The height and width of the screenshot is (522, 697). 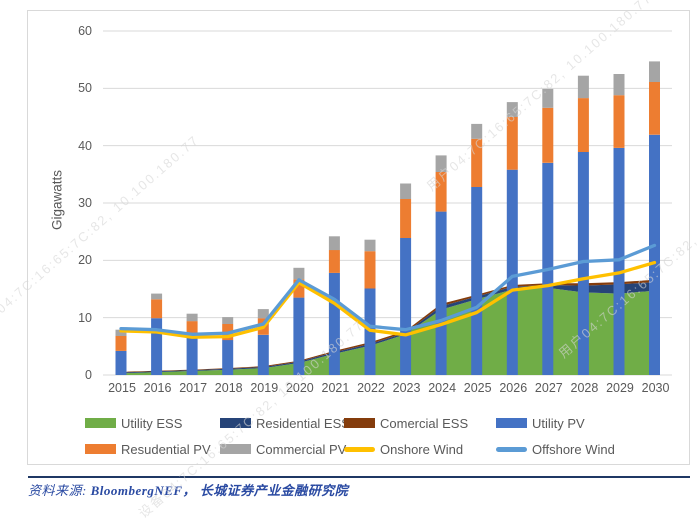 I want to click on legend-label: Utility ESS, so click(x=152, y=423).